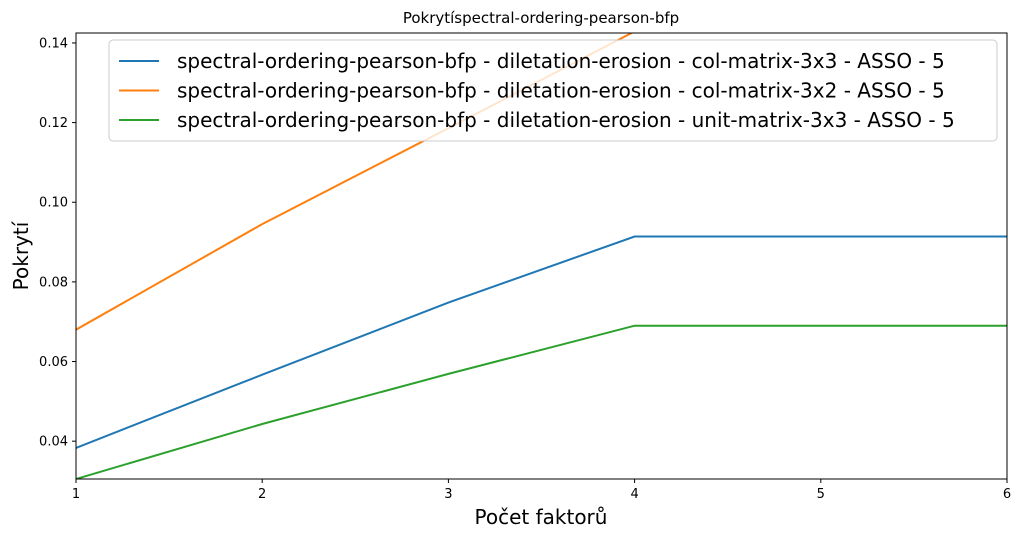 Image resolution: width=1020 pixels, height=538 pixels. Describe the element at coordinates (53, 362) in the screenshot. I see `y-tick-label: 0.06` at that location.